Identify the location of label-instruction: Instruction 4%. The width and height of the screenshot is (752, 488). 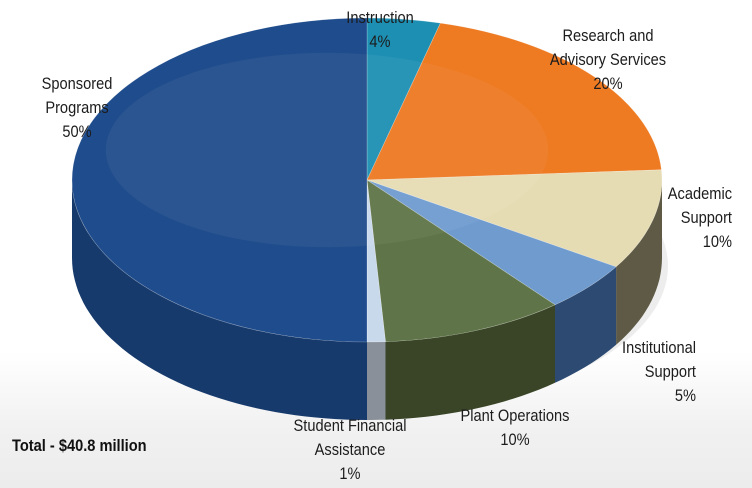
(379, 30).